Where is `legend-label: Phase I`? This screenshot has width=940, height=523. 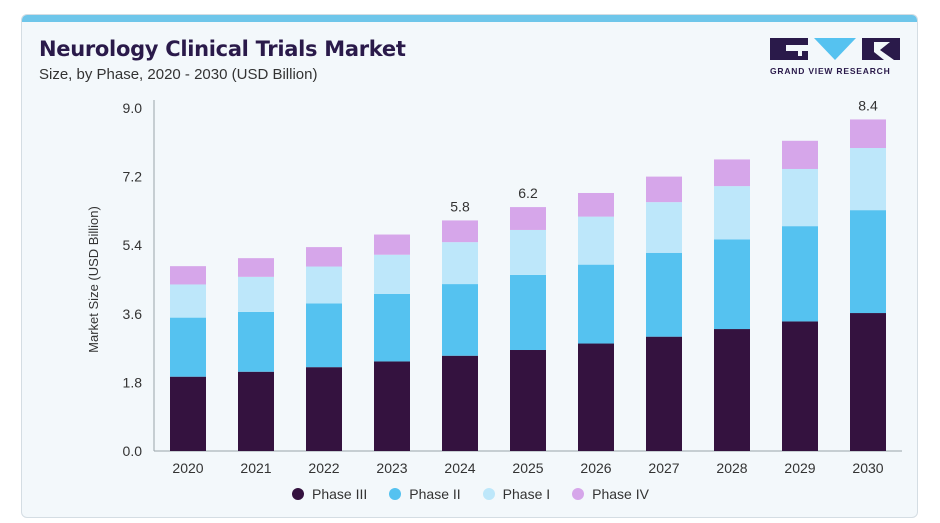
legend-label: Phase I is located at coordinates (526, 494).